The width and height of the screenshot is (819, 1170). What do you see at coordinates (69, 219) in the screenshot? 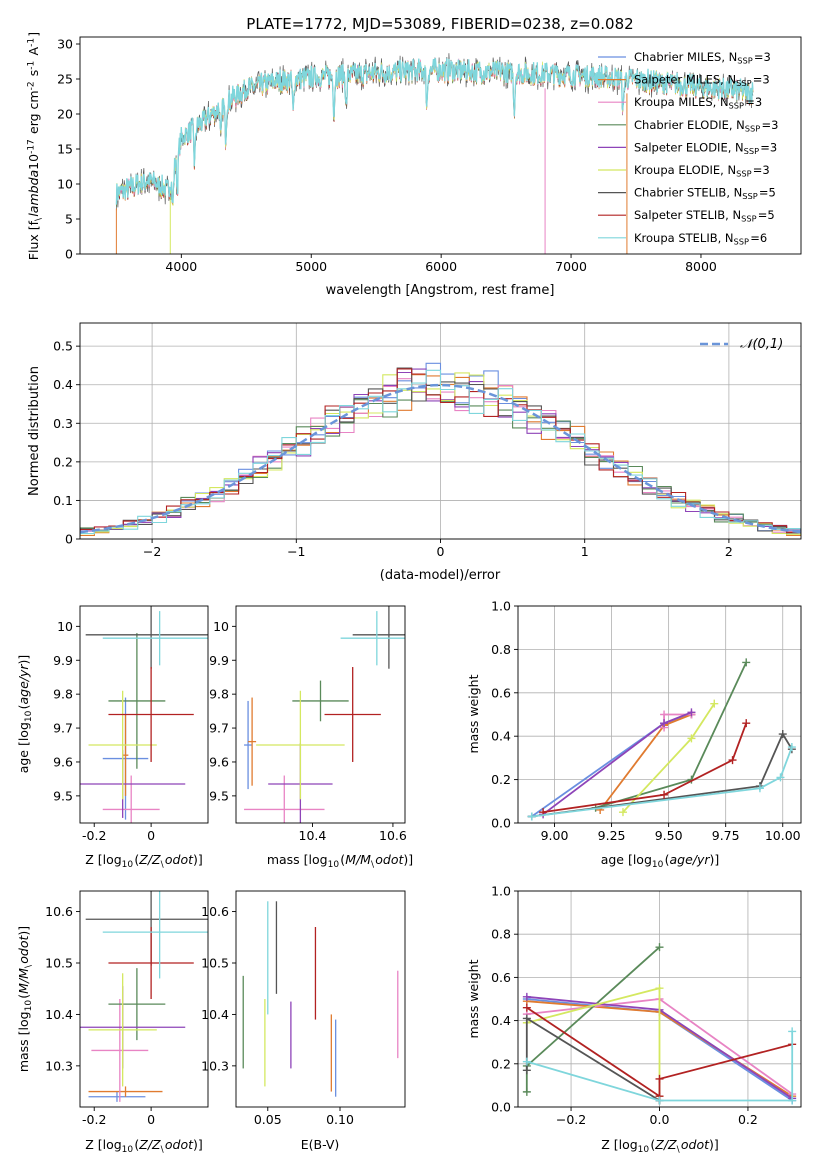
I see `y-tick-label: 5` at bounding box center [69, 219].